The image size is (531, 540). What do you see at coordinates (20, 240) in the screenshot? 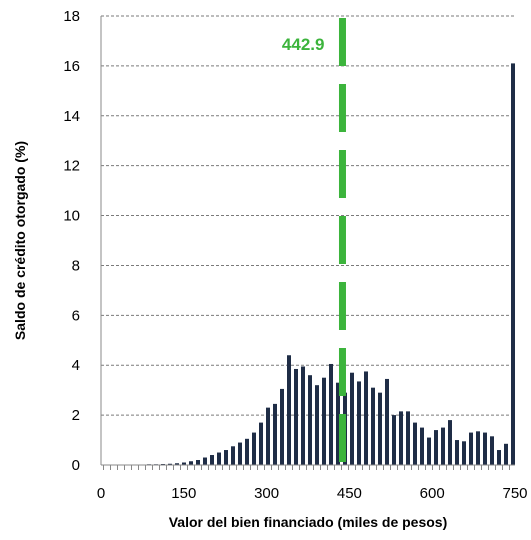
I see `y-axis-title: Saldo de crédito otorgado (%)` at bounding box center [20, 240].